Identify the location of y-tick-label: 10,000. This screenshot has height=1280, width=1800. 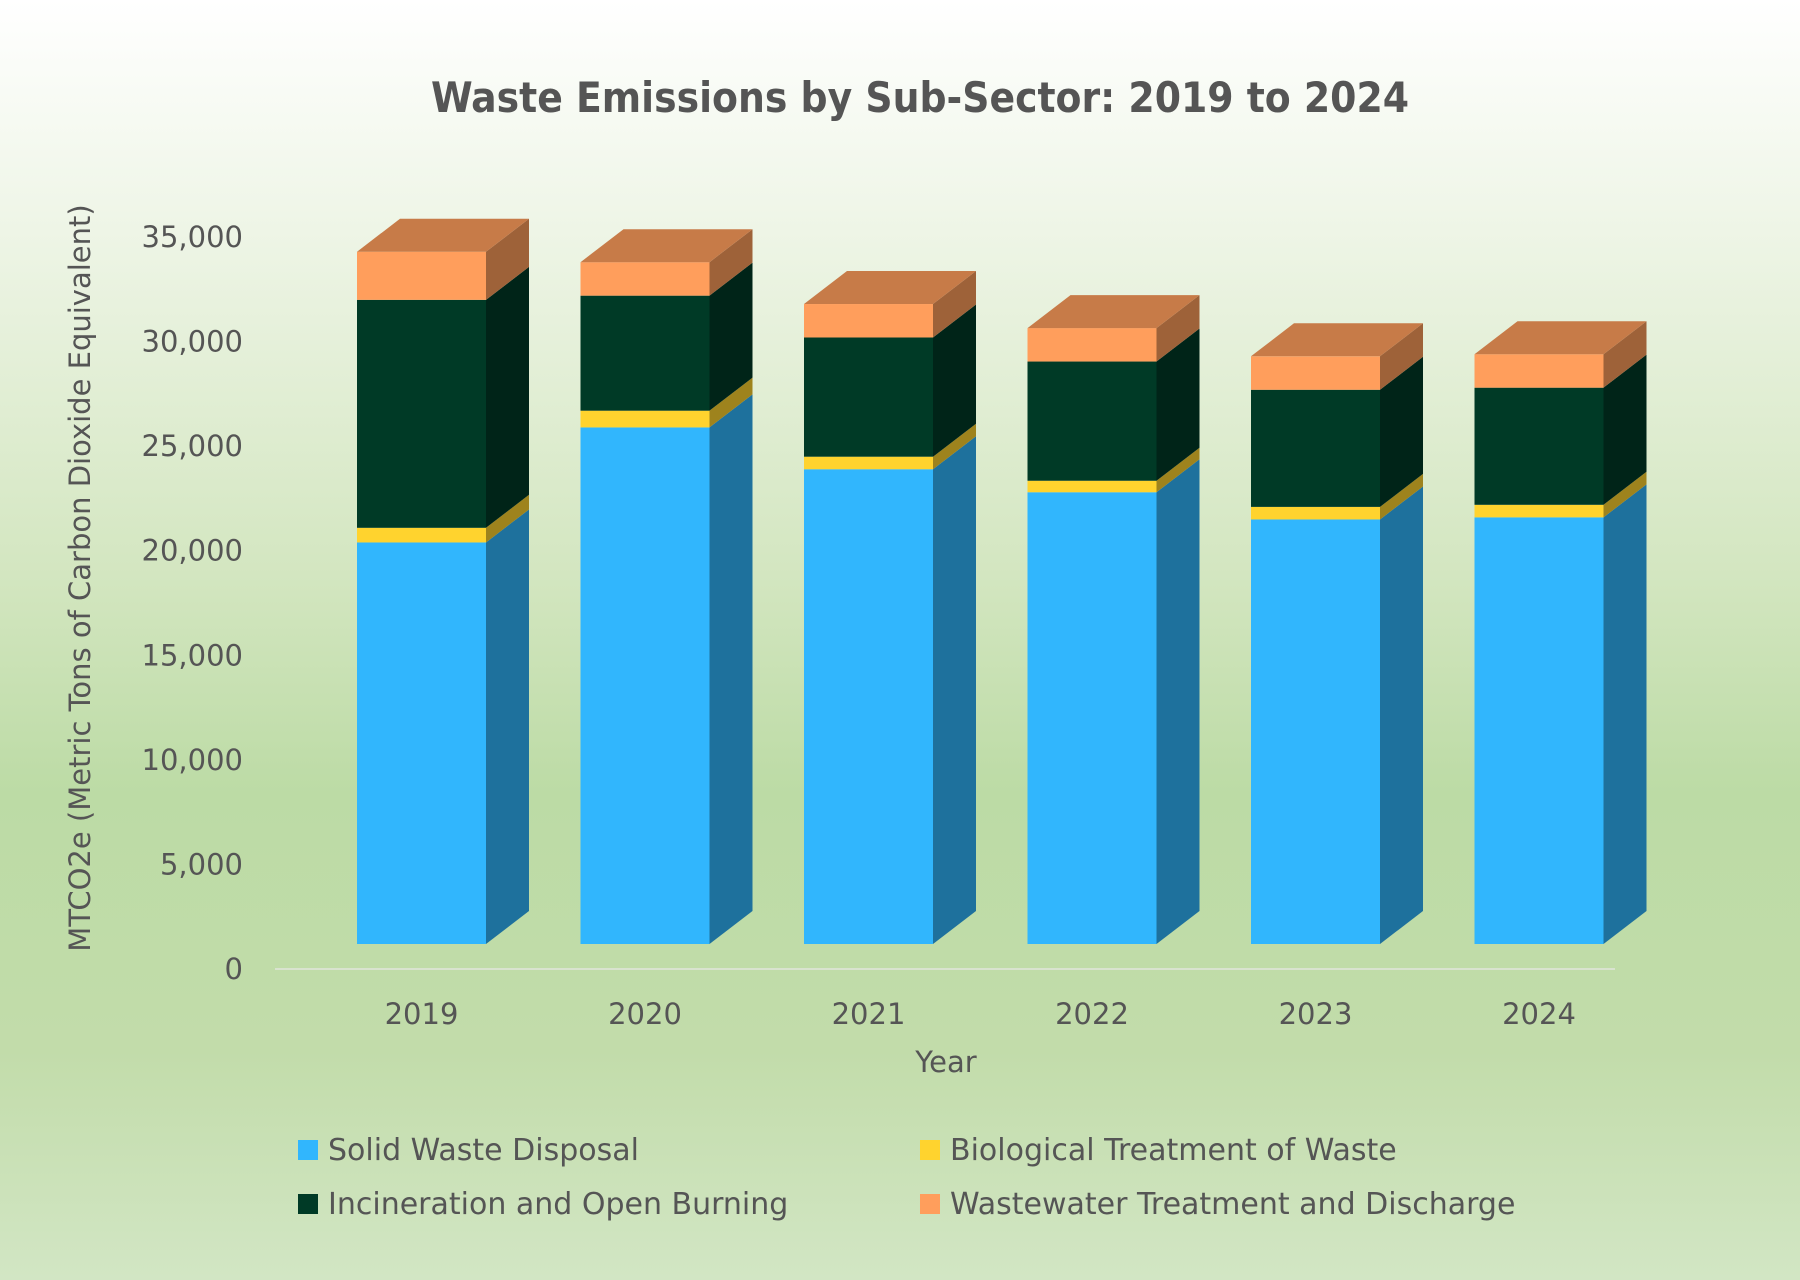
(192, 760).